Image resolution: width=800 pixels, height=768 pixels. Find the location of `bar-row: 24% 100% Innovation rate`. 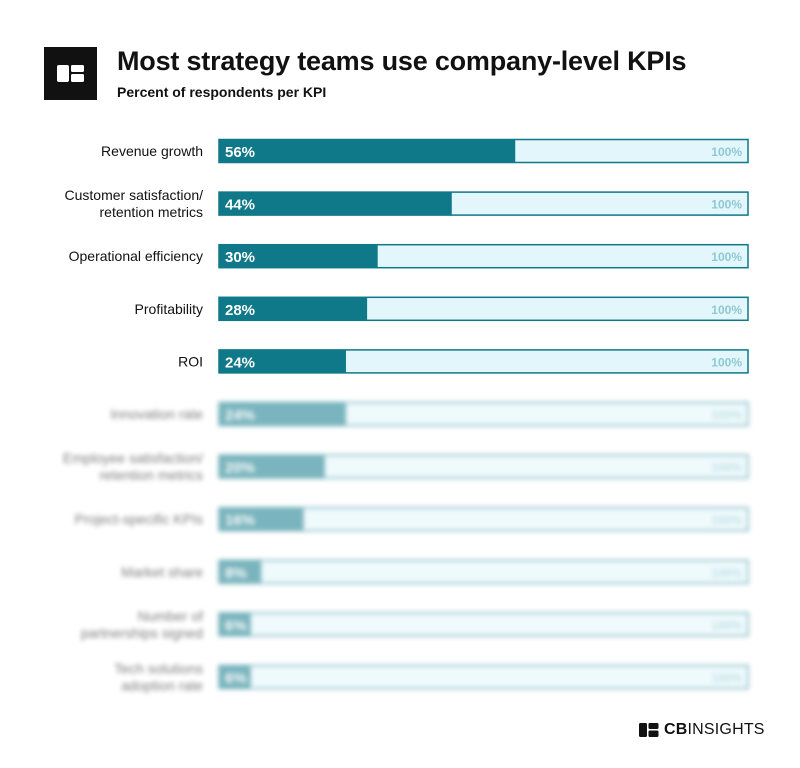

bar-row: 24% 100% Innovation rate is located at coordinates (429, 414).